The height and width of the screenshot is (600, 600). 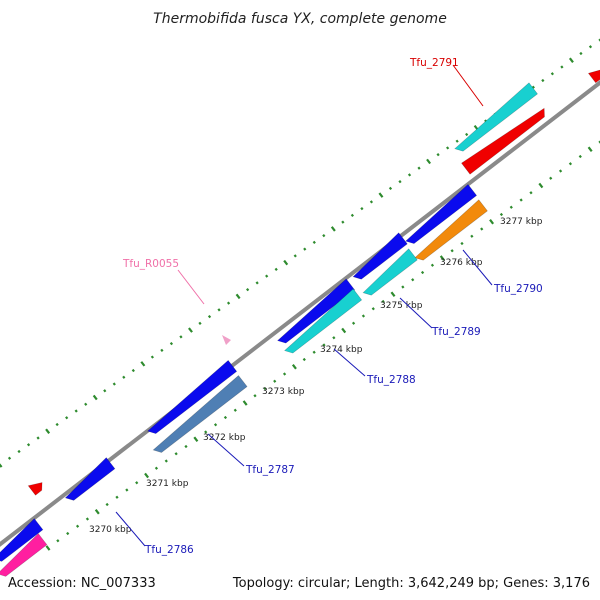 What do you see at coordinates (224, 438) in the screenshot?
I see `kbp-label: 3272 kbp` at bounding box center [224, 438].